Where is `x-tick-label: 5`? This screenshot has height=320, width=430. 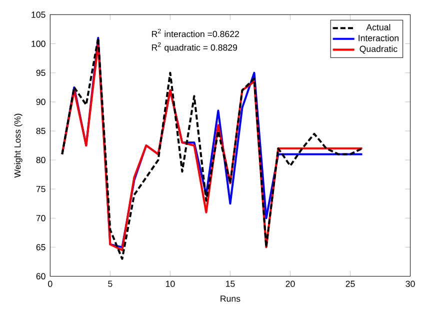 x-tick-label: 5 is located at coordinates (110, 283).